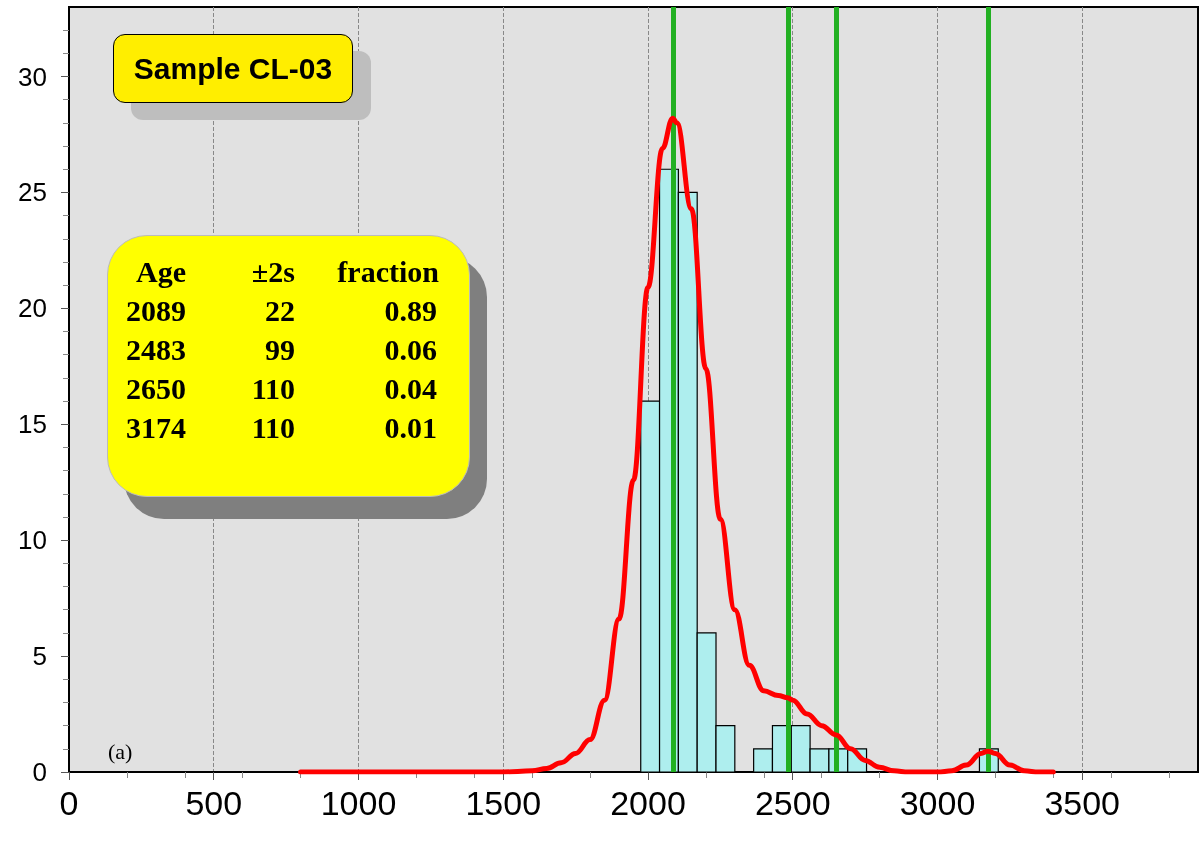  I want to click on y-tick-label: 10, so click(32, 540).